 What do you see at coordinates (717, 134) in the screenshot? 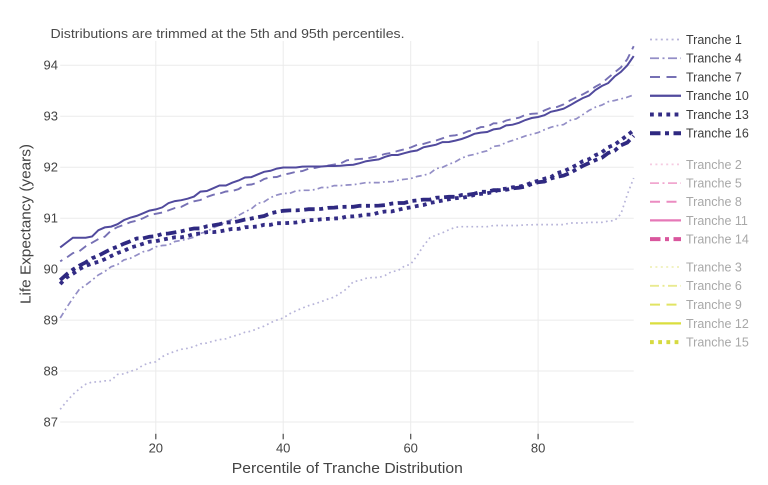
I see `svg-text: Tranche 16` at bounding box center [717, 134].